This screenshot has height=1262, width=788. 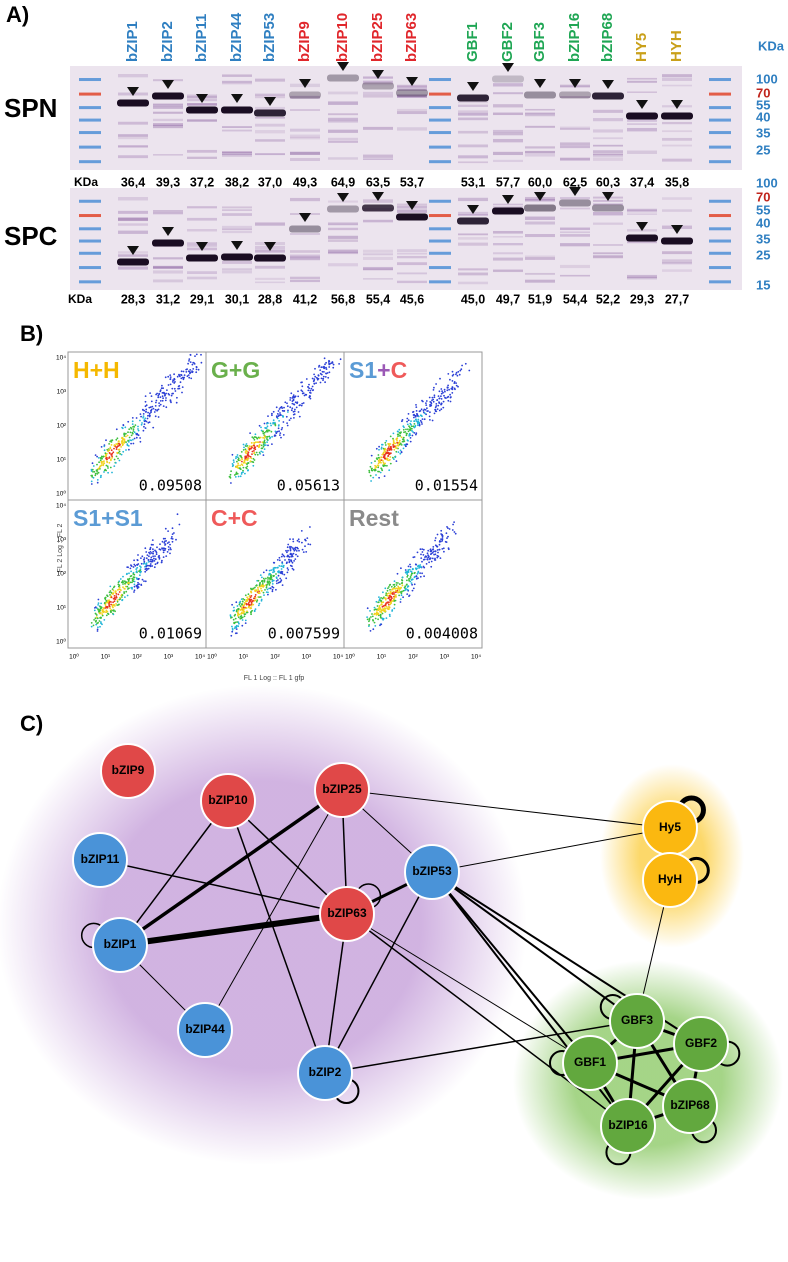 I want to click on node-label: bZIP16, so click(x=628, y=1125).